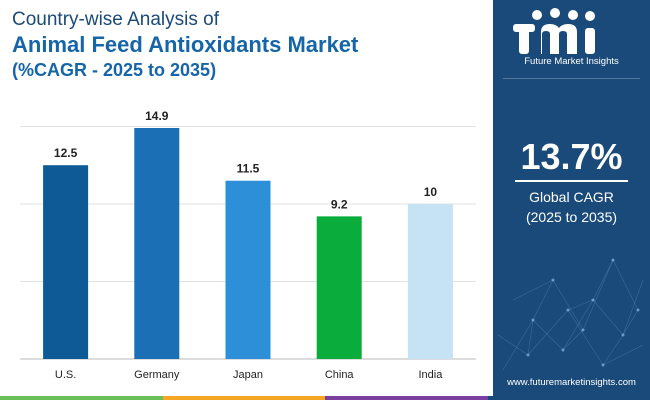 The width and height of the screenshot is (650, 400). I want to click on fmi-logo-icon, so click(554, 31).